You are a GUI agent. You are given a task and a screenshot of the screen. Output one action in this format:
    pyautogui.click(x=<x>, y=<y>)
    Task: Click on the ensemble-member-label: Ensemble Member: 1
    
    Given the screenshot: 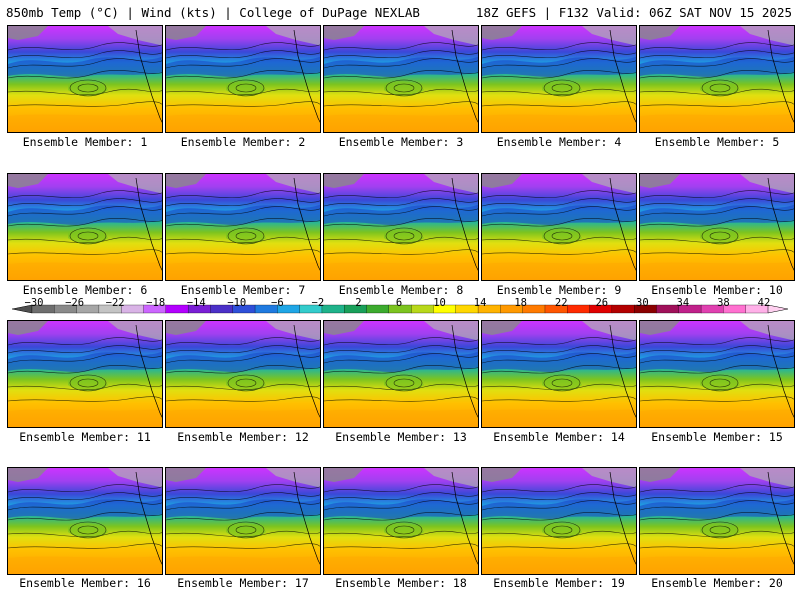 What is the action you would take?
    pyautogui.click(x=85, y=142)
    